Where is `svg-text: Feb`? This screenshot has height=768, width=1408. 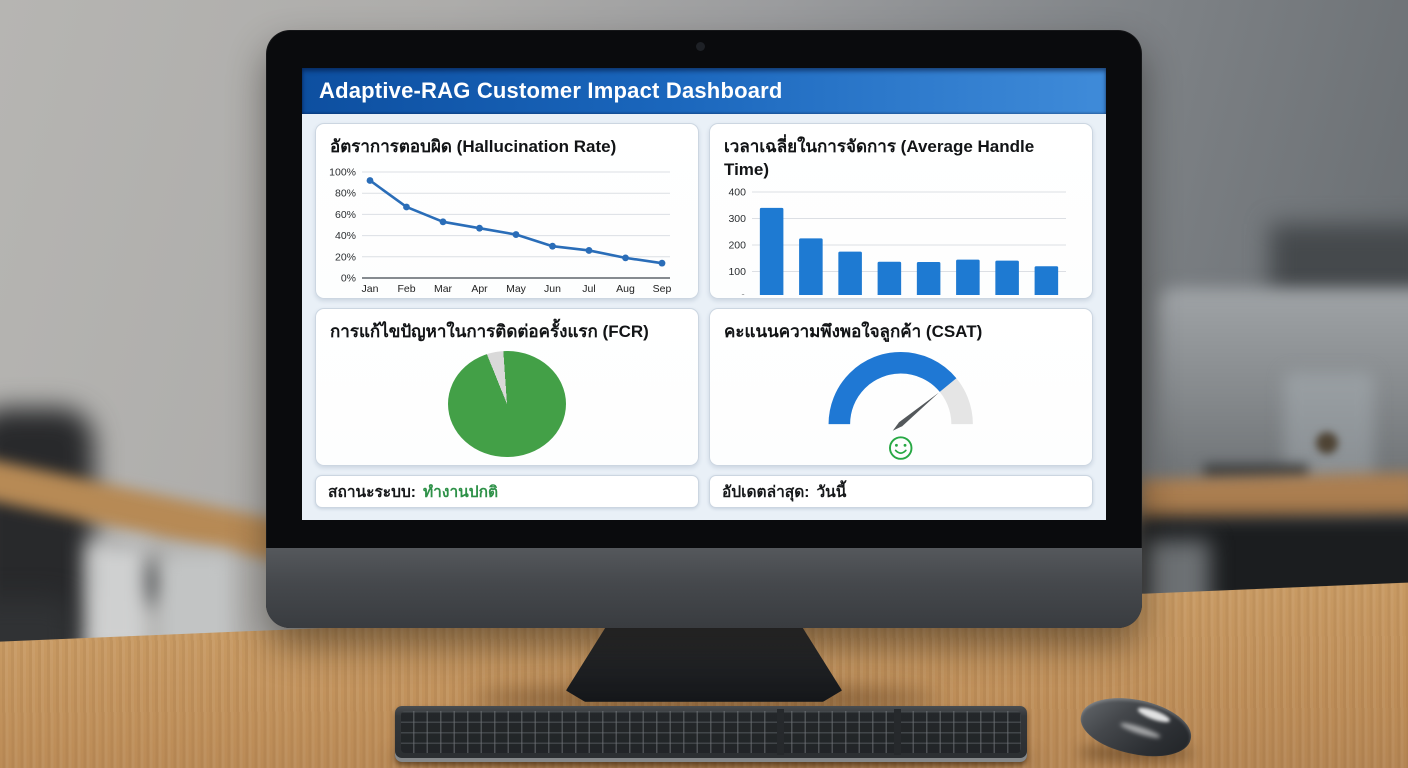
svg-text: Feb is located at coordinates (406, 289).